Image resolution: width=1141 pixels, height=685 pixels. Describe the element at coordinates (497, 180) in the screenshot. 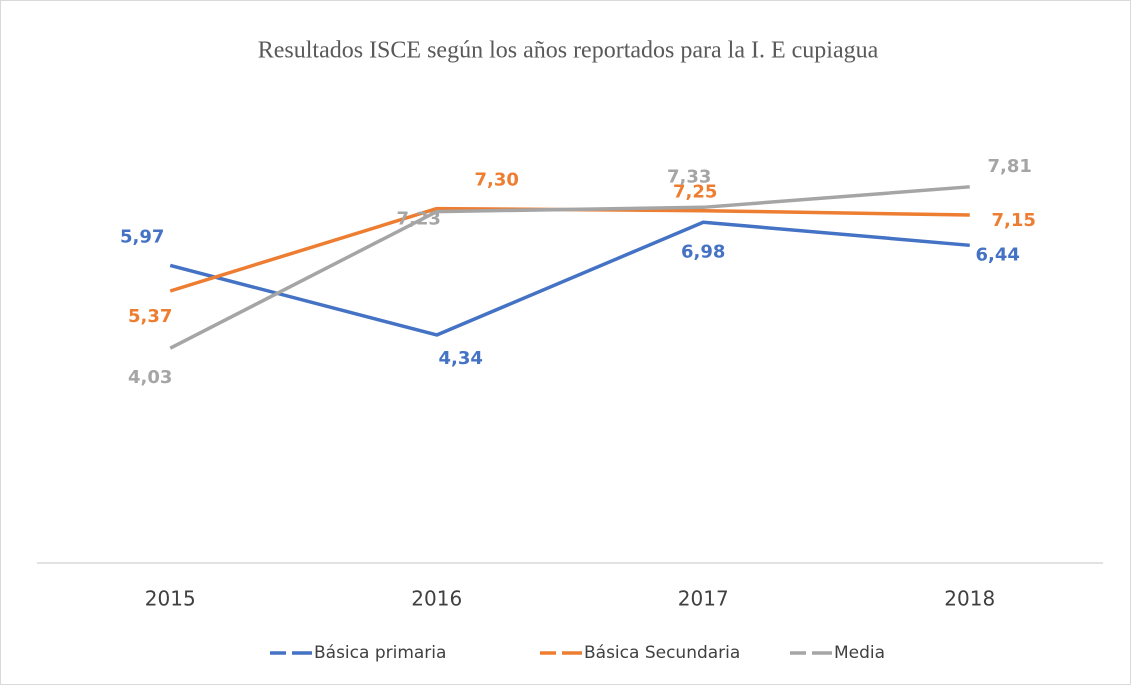

I see `data-label: 7,30` at that location.